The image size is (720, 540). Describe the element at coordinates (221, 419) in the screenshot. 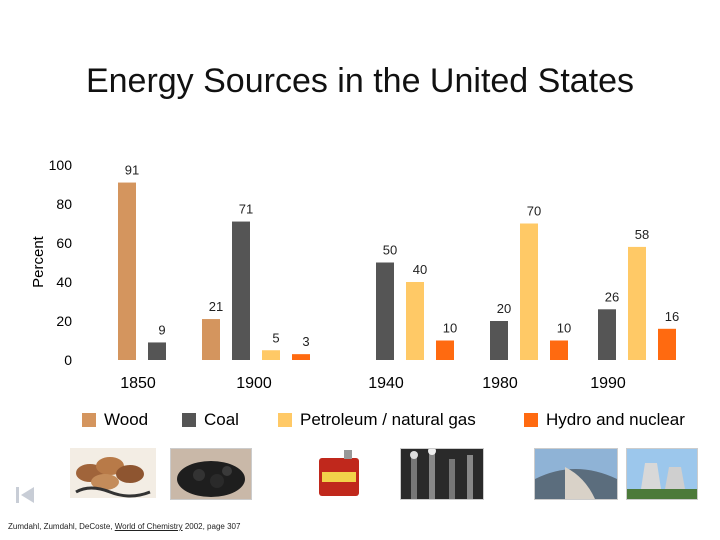

I see `legend-label-coal: Coal` at that location.